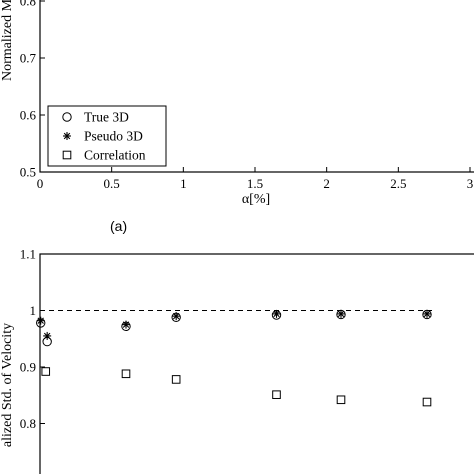 The image size is (474, 474). I want to click on x-axis-label-top: α[%], so click(256, 199).